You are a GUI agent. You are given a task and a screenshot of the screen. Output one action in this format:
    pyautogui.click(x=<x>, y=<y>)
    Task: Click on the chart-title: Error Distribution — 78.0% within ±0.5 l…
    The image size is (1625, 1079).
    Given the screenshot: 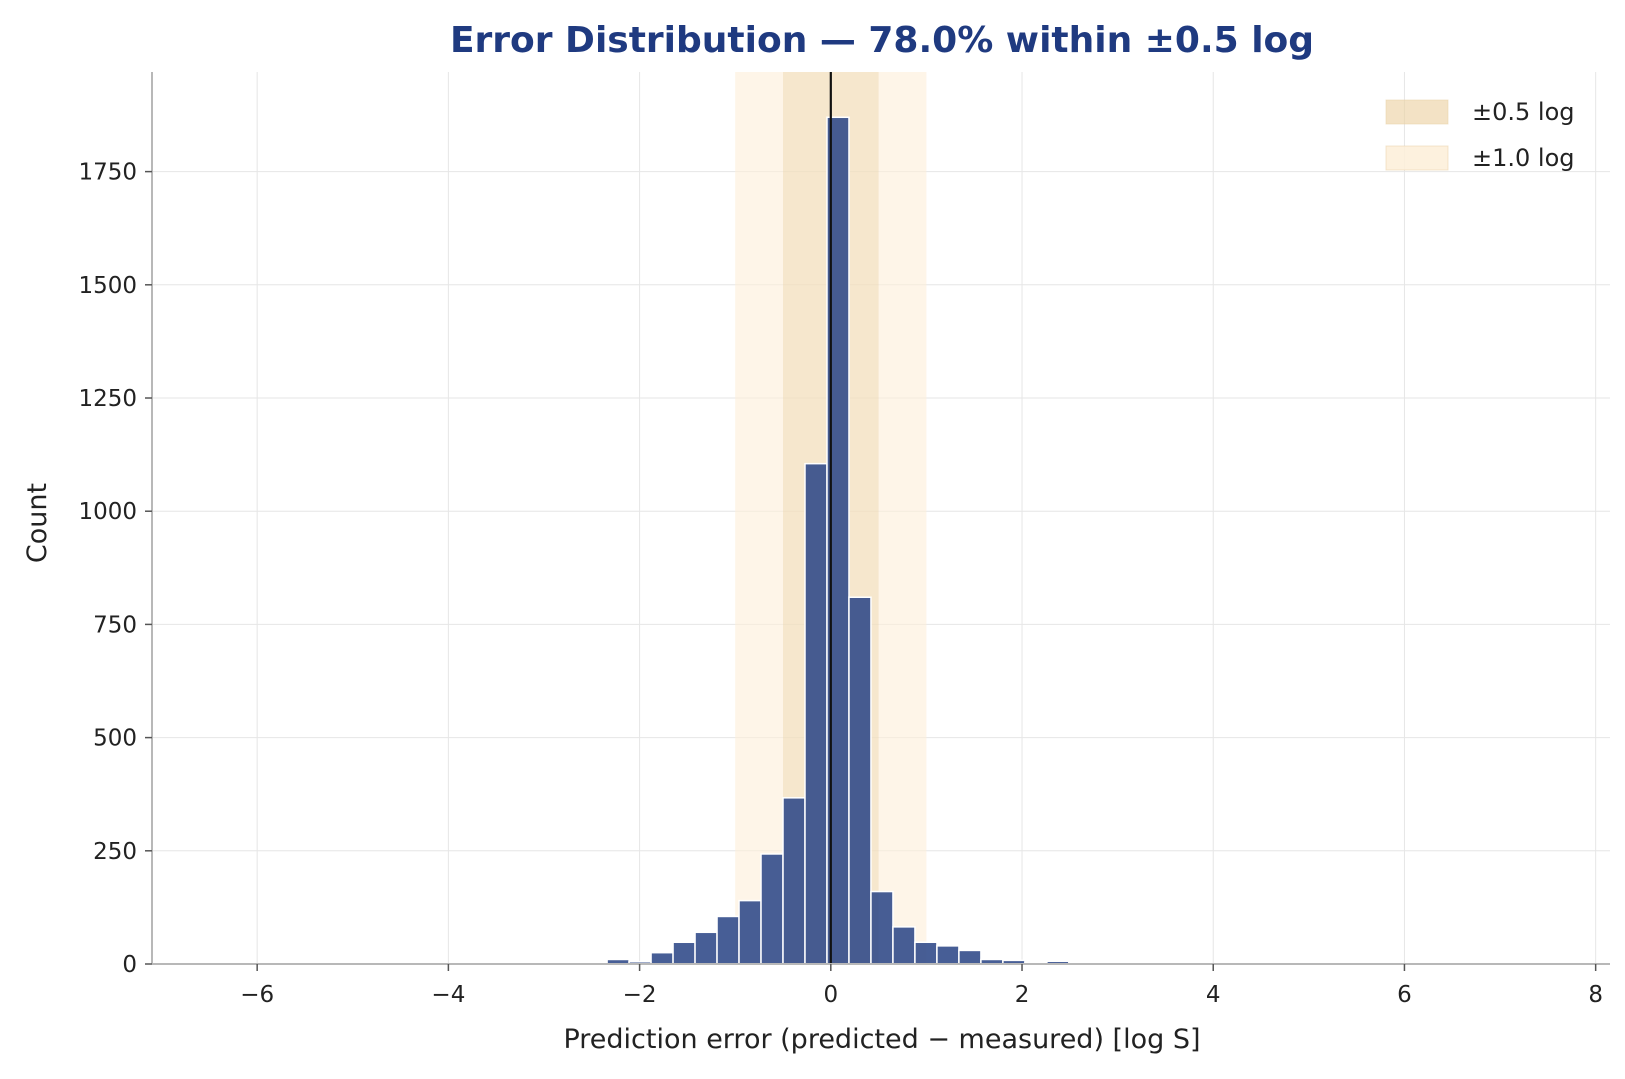 What is the action you would take?
    pyautogui.click(x=882, y=40)
    